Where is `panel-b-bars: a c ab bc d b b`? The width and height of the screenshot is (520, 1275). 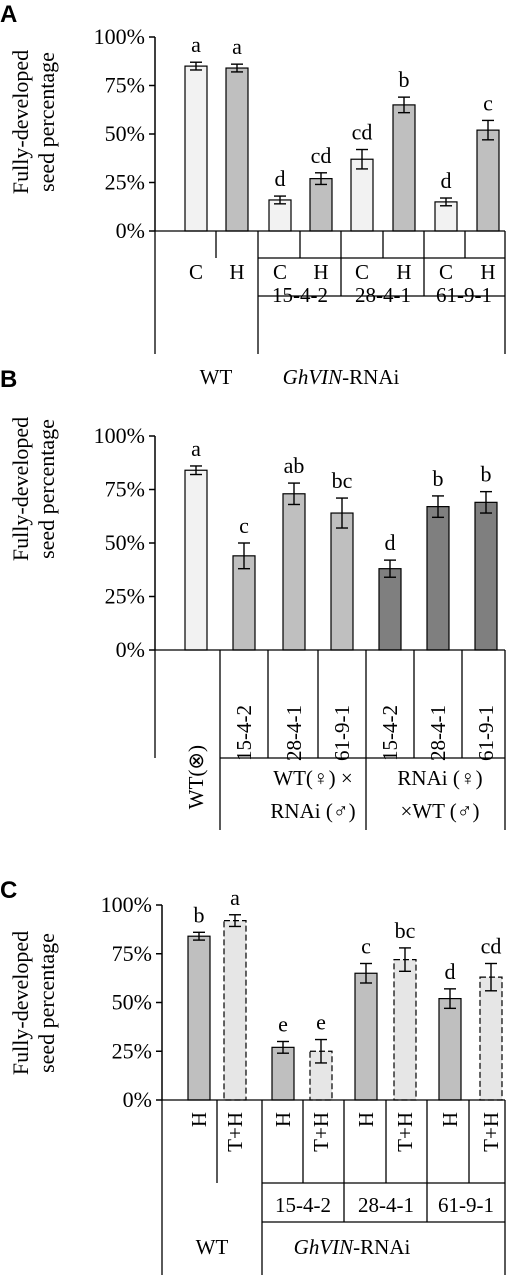 panel-b-bars: a c ab bc d b b is located at coordinates (341, 543).